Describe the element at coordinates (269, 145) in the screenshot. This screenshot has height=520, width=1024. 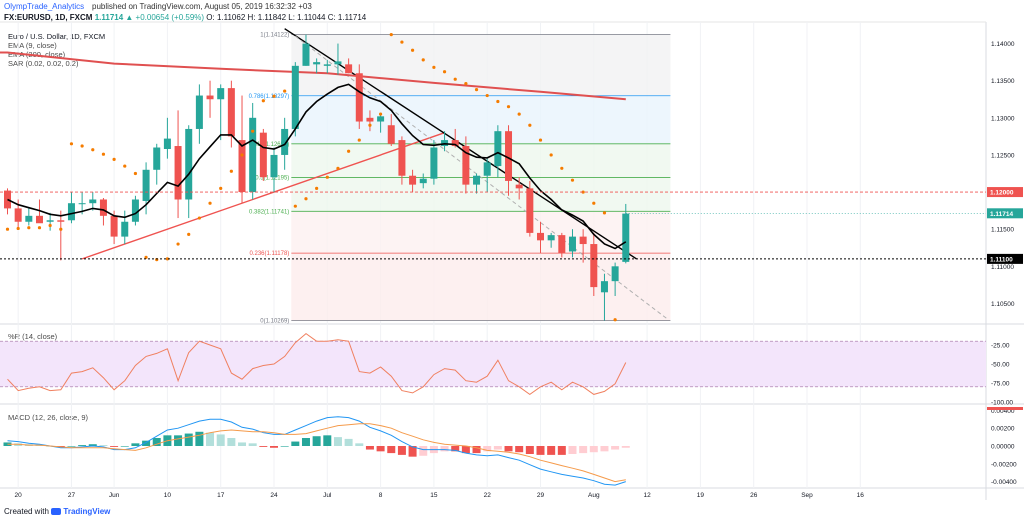
I see `fib-level-label: 0.618(1.12650)` at that location.